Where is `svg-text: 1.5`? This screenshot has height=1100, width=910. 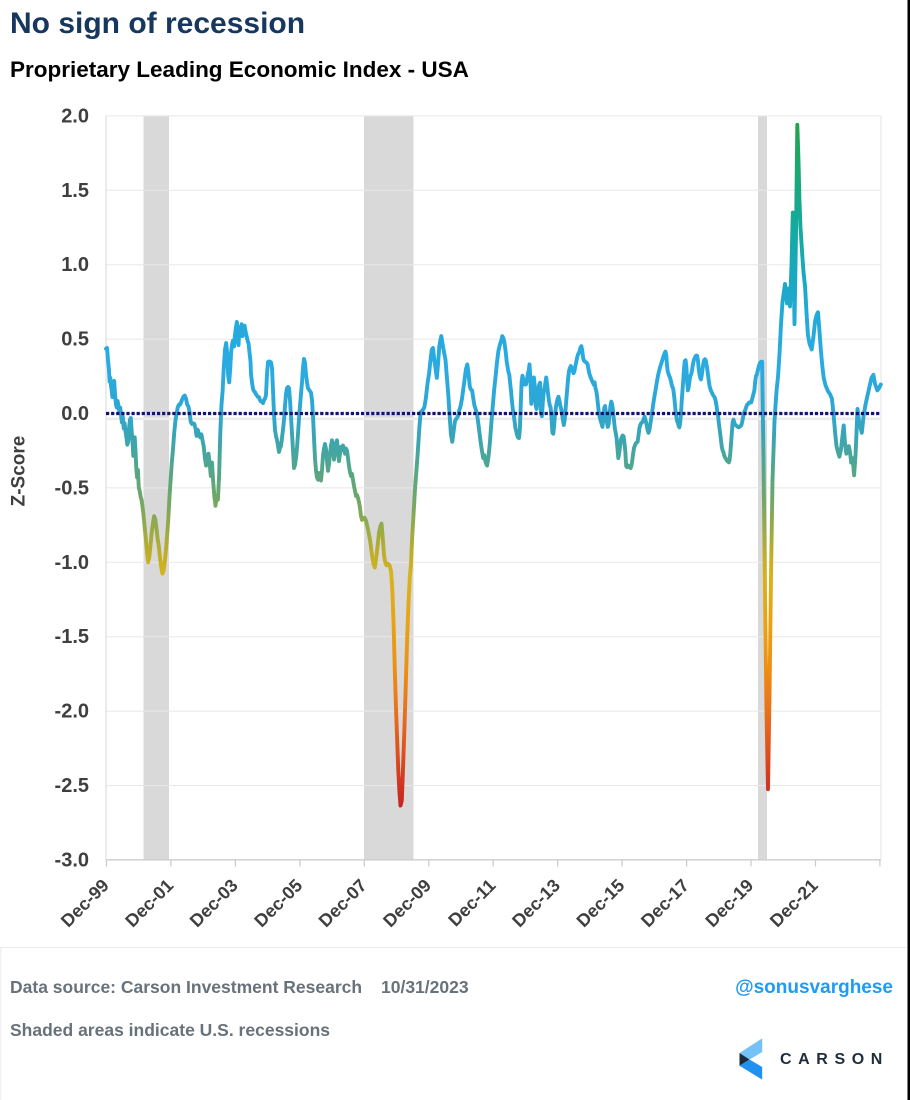 svg-text: 1.5 is located at coordinates (75, 191).